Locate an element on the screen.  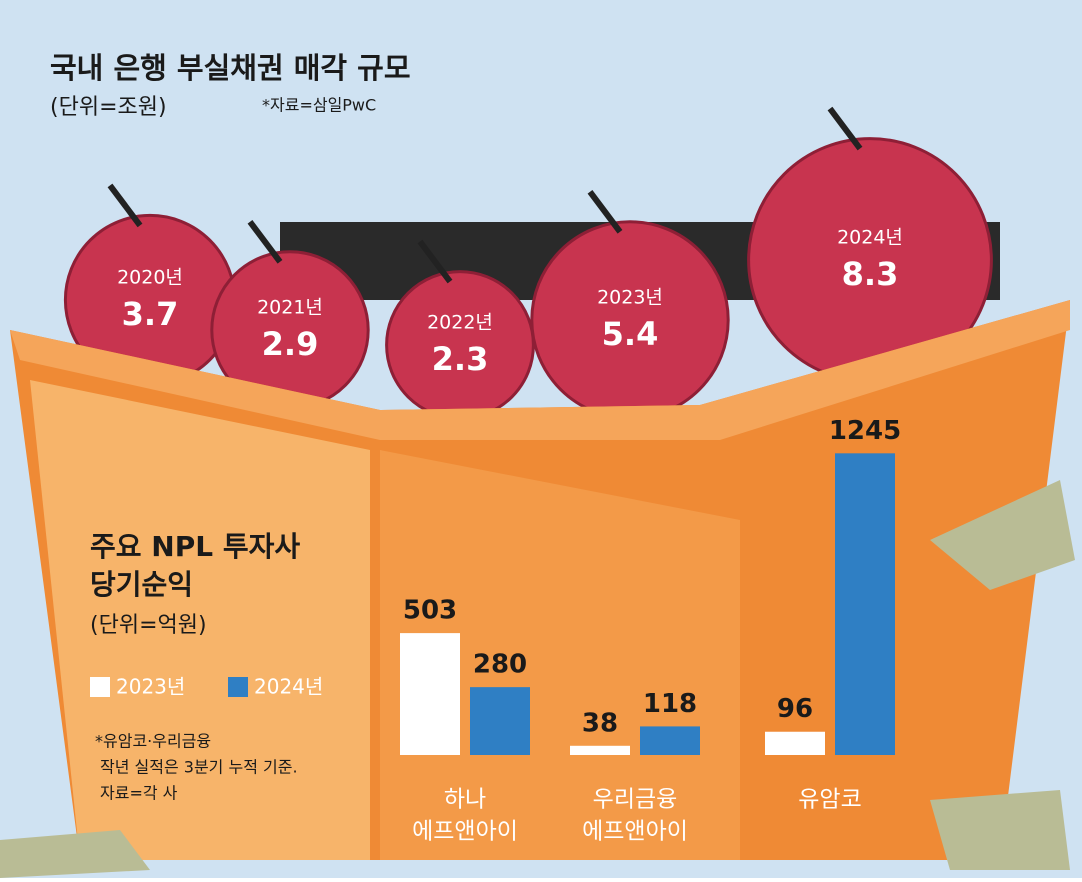
value-label: 118 is located at coordinates (670, 704).